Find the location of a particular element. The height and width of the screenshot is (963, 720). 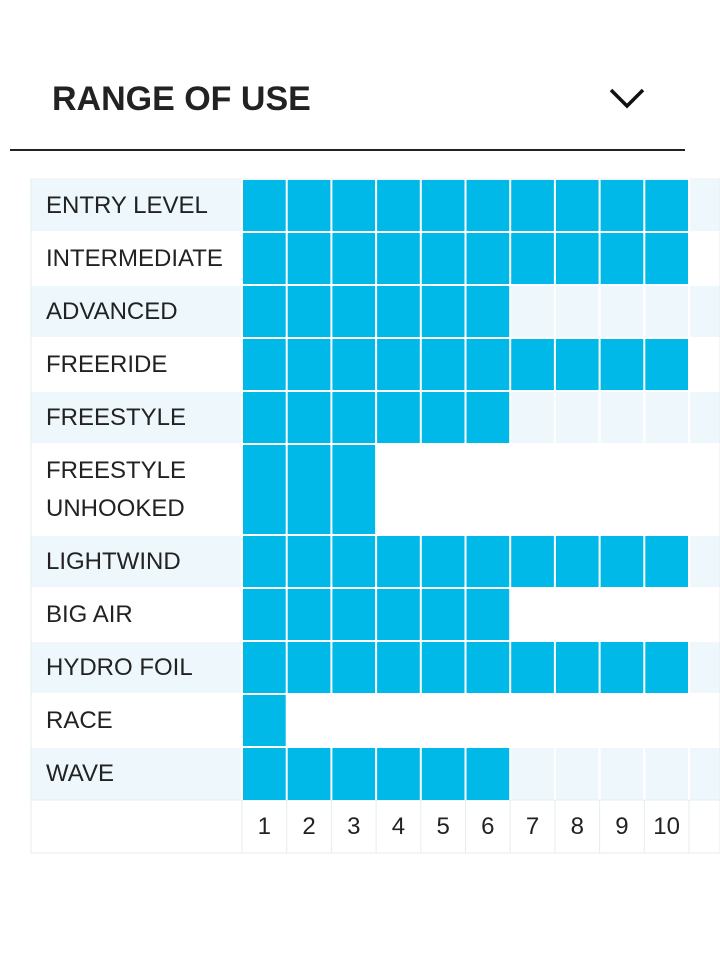

row-label: FREESTYLE UNHOOKED is located at coordinates (116, 489).